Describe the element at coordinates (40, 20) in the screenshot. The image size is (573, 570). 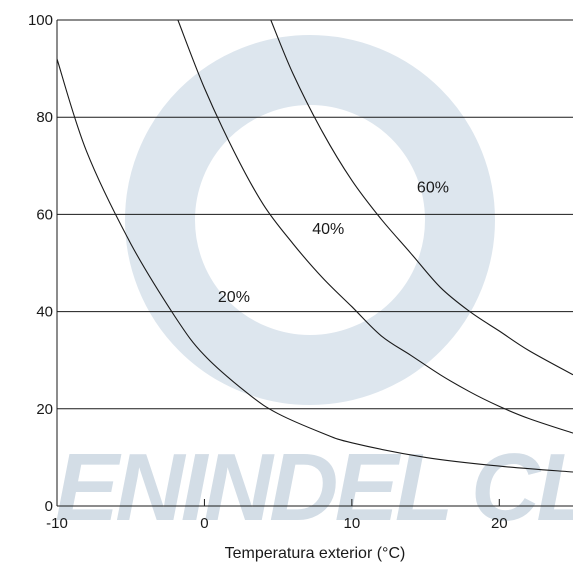
I see `y-tick-label: 100` at that location.